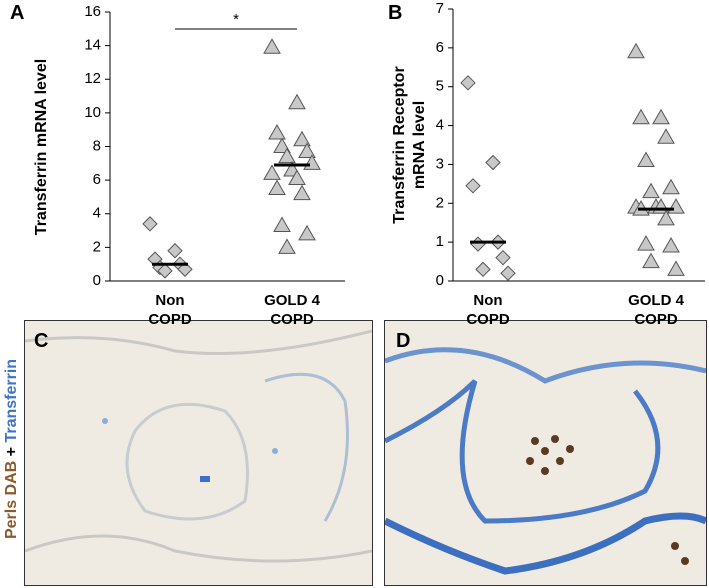 Image resolution: width=709 pixels, height=588 pixels. Describe the element at coordinates (440, 163) in the screenshot. I see `y-tick-label: 3` at that location.